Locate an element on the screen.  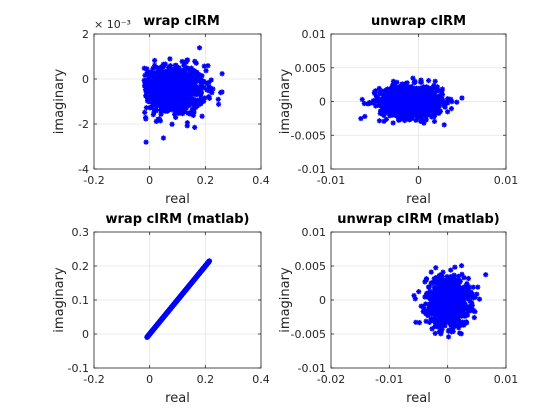
x-tick-label: 0.4 is located at coordinates (261, 180).